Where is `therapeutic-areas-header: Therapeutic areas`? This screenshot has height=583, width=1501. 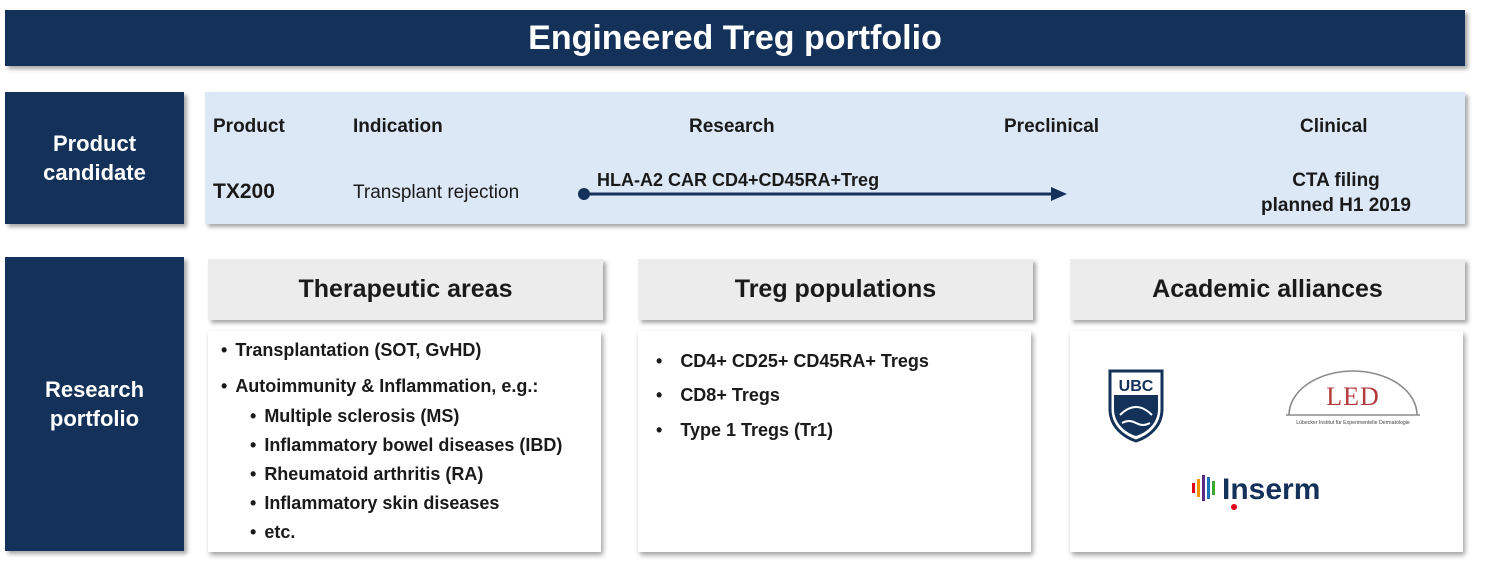
therapeutic-areas-header: Therapeutic areas is located at coordinates (405, 289).